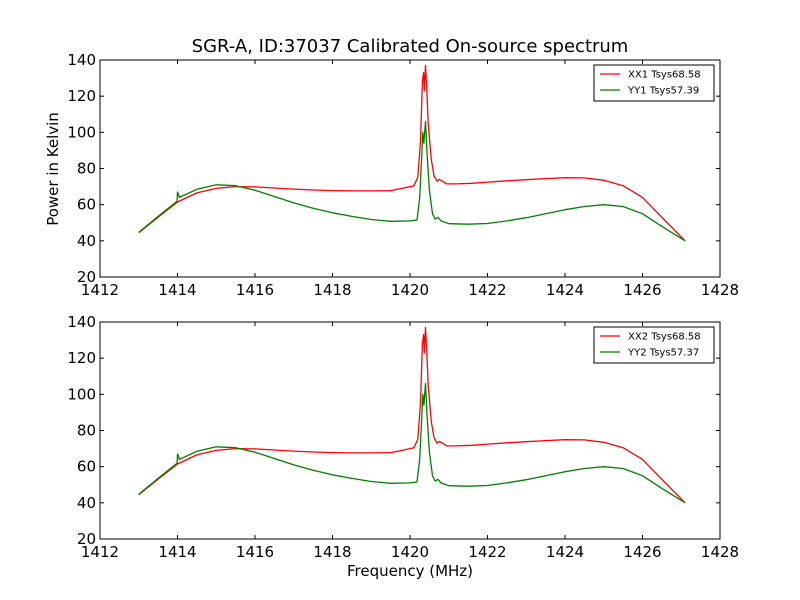  I want to click on legend-entry: XX1 Tsys68.58, so click(664, 75).